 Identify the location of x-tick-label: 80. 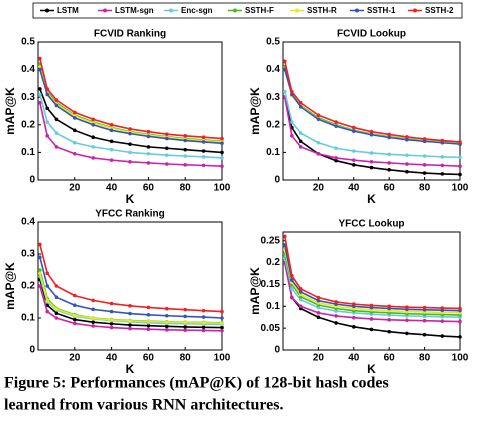
(425, 188).